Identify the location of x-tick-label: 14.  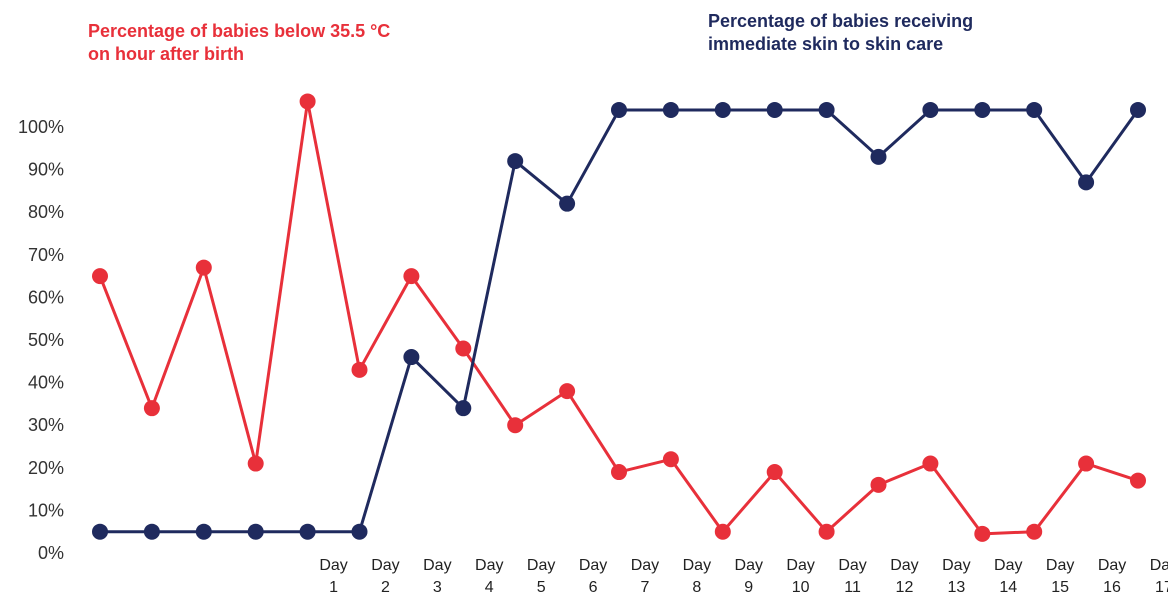
(1008, 587).